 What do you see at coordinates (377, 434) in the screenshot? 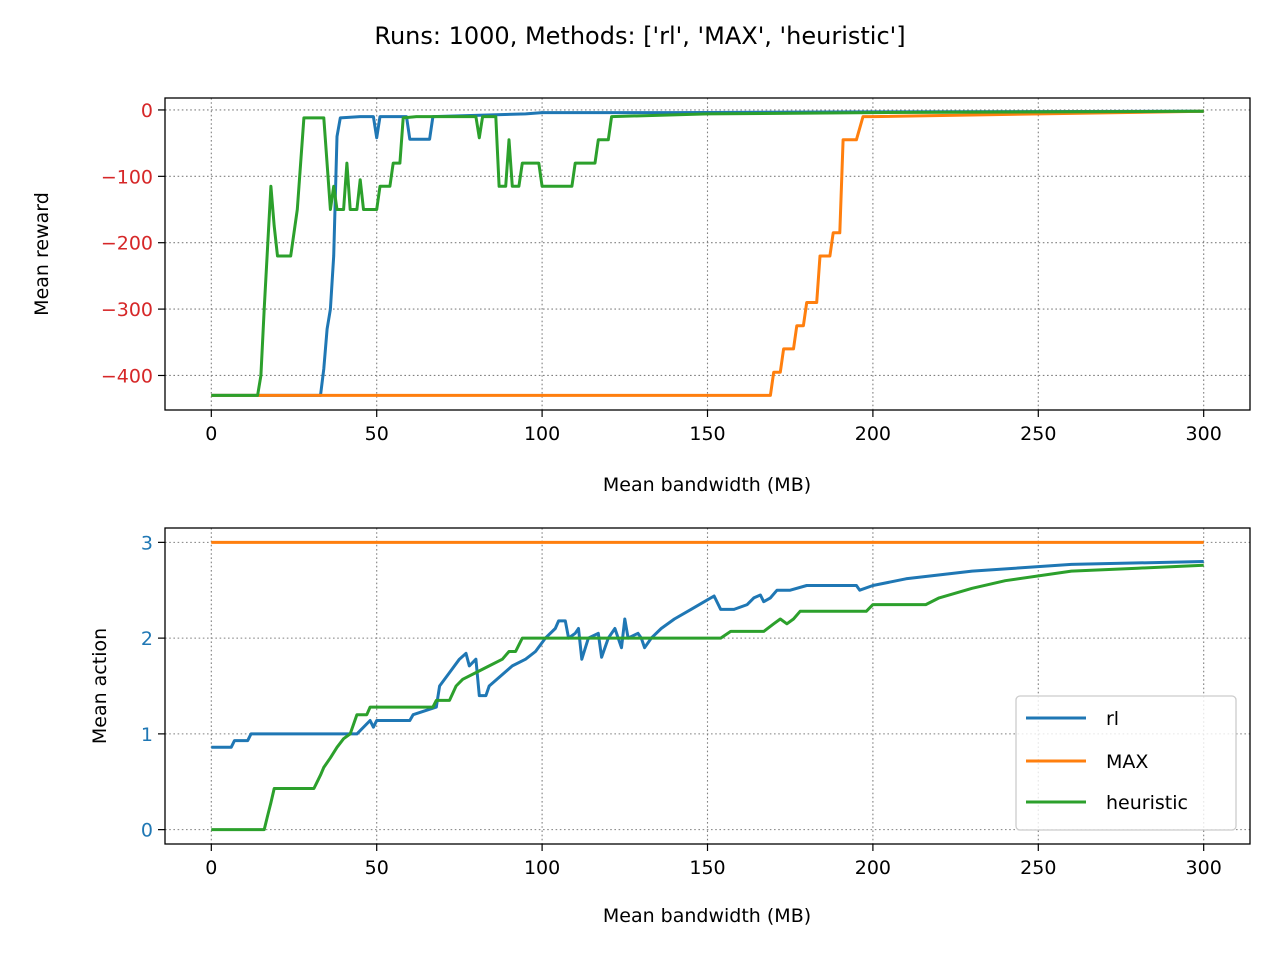
I see `reward-x-tick-label: 50` at bounding box center [377, 434].